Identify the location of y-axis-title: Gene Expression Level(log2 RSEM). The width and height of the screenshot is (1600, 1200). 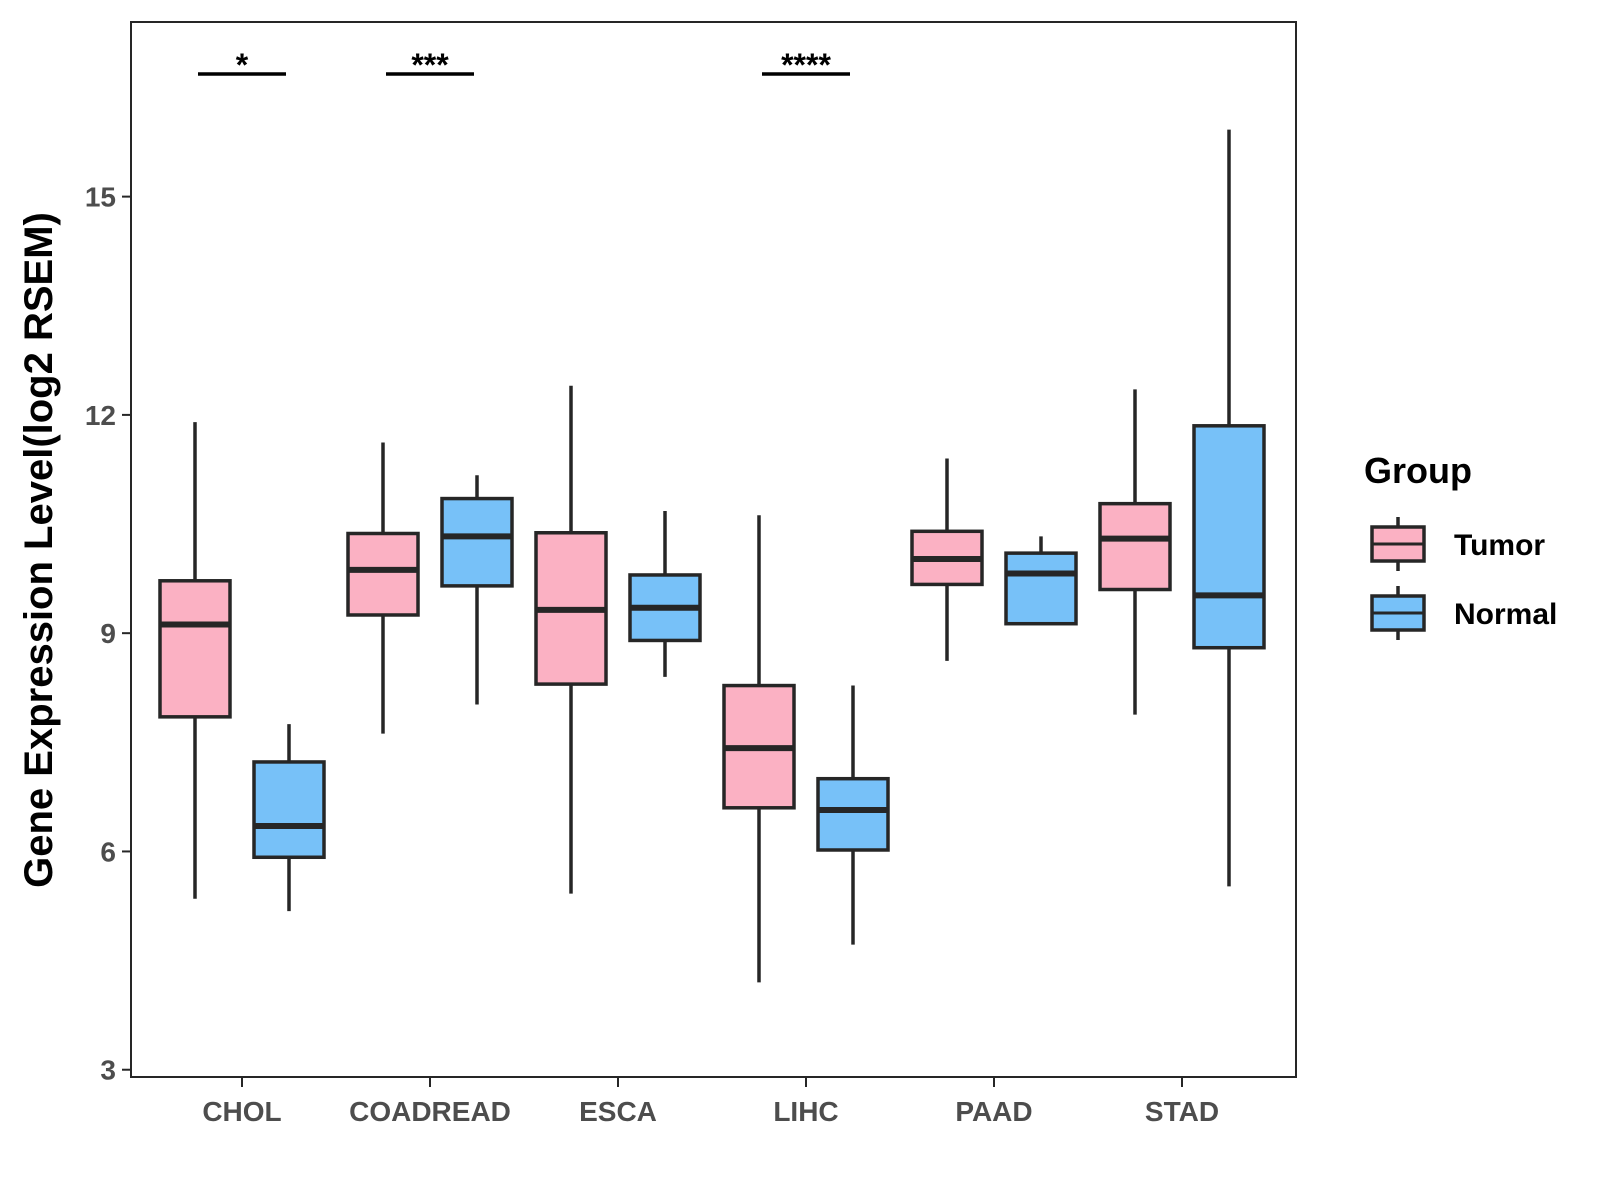
(39, 550).